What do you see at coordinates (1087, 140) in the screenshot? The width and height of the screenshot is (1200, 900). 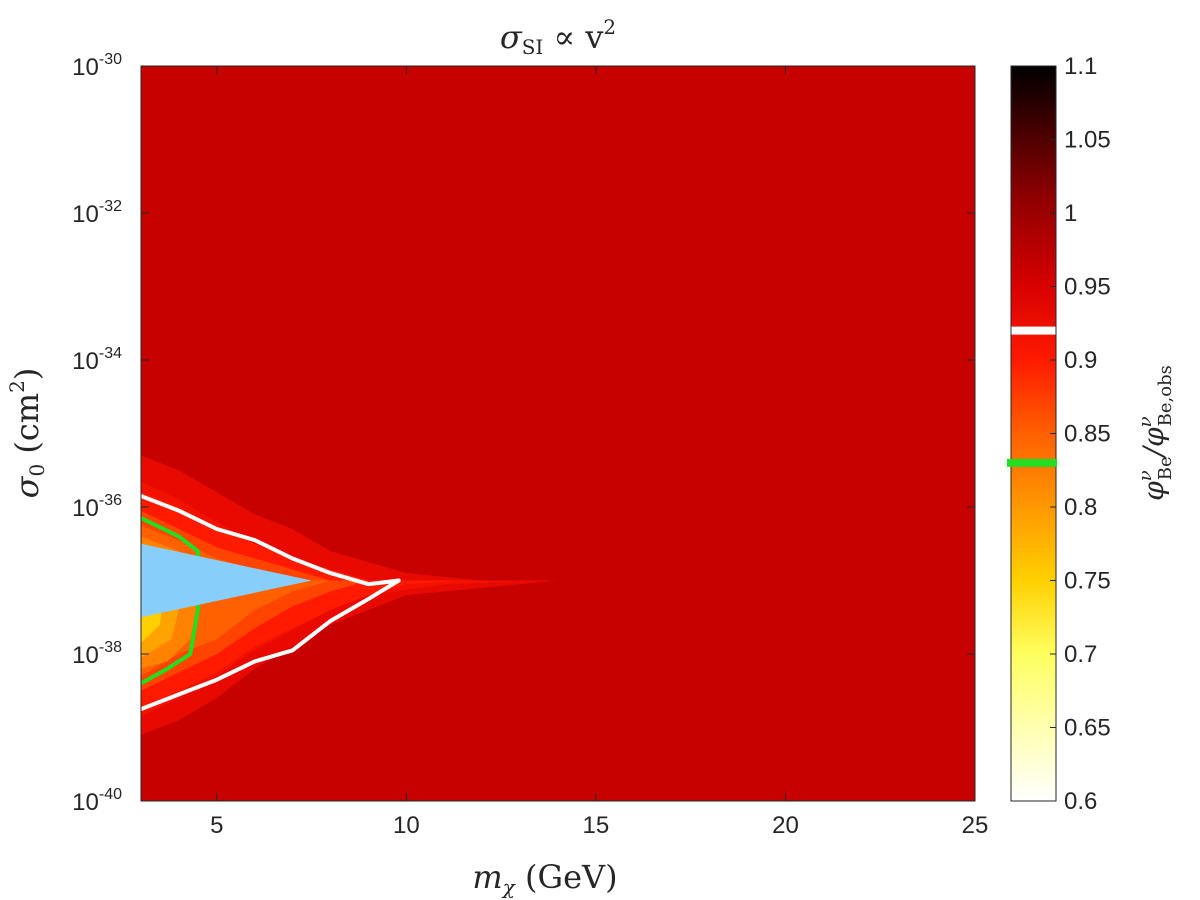 I see `colorbar-tick-label: 1.05` at bounding box center [1087, 140].